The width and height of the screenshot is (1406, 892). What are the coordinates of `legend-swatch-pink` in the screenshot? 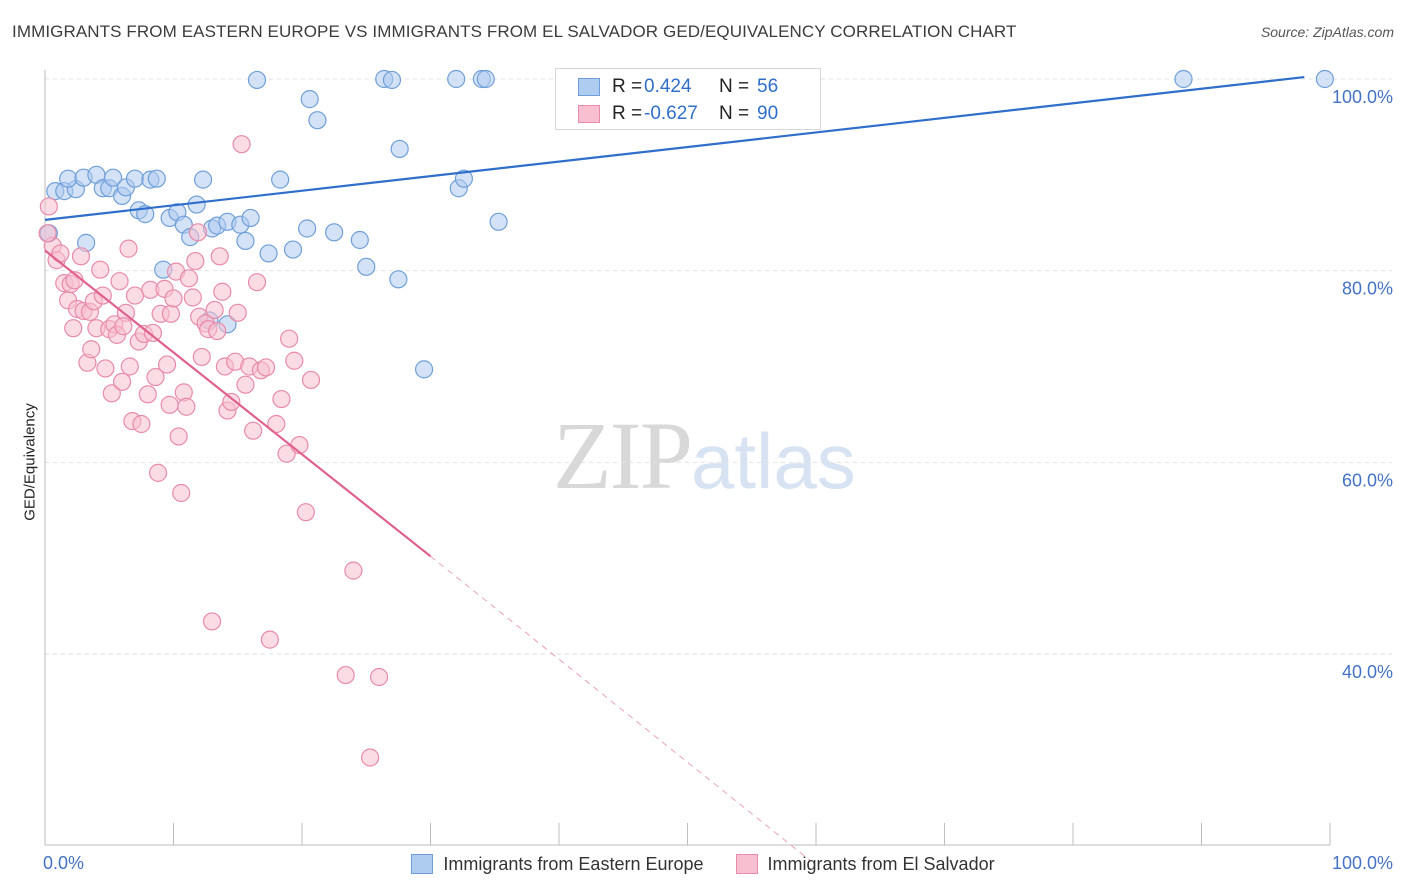 It's located at (589, 114).